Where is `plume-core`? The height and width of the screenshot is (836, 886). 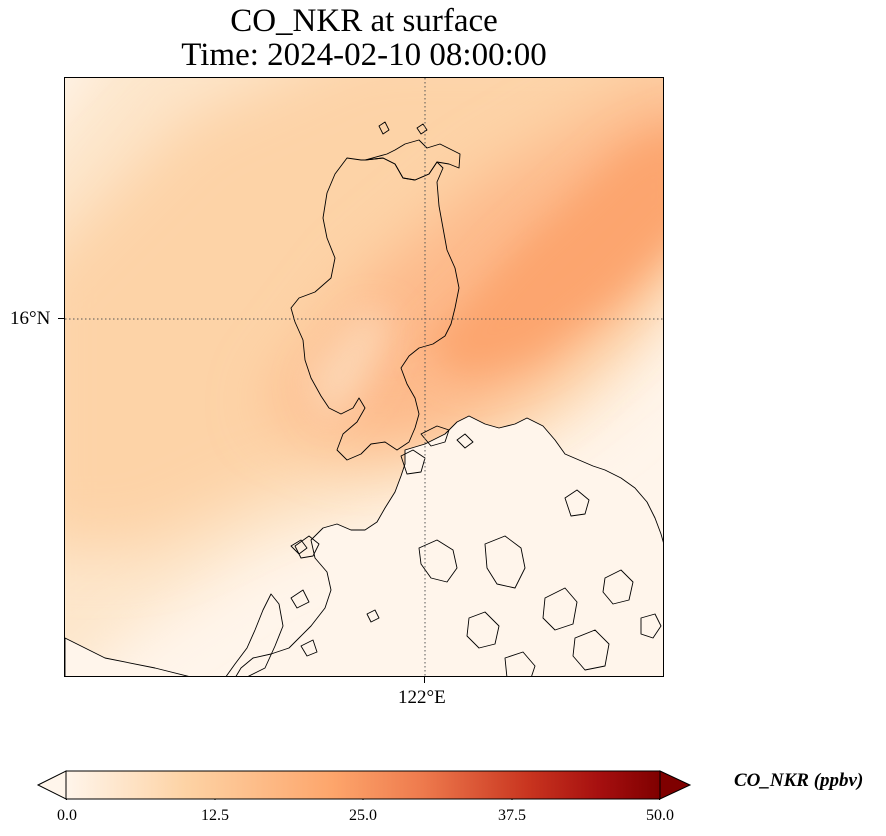
plume-core is located at coordinates (544, 254).